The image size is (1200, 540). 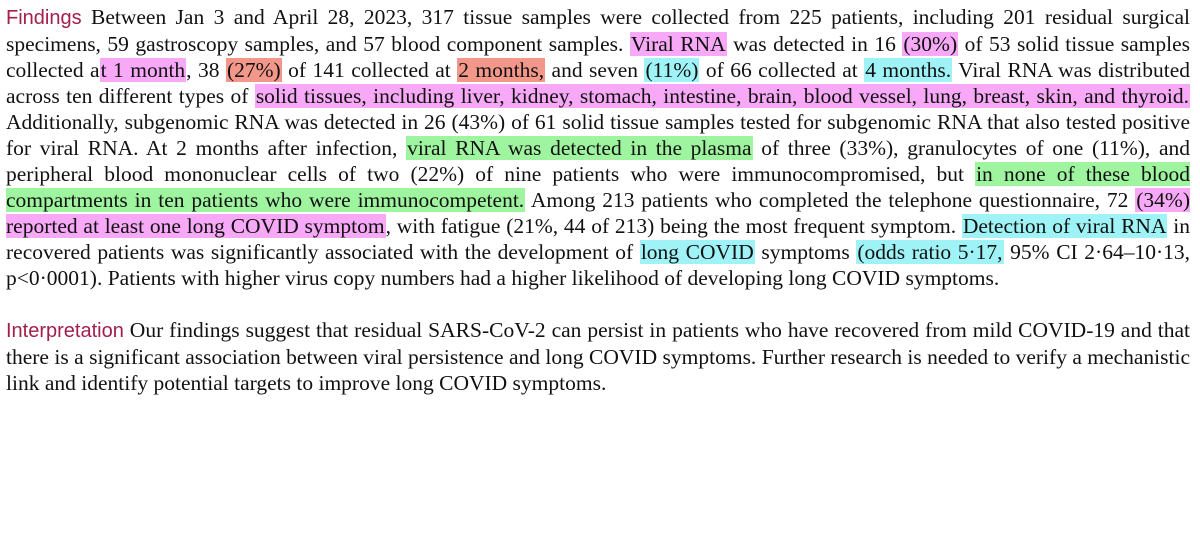 What do you see at coordinates (44, 18) in the screenshot?
I see `findings-heading: Findings` at bounding box center [44, 18].